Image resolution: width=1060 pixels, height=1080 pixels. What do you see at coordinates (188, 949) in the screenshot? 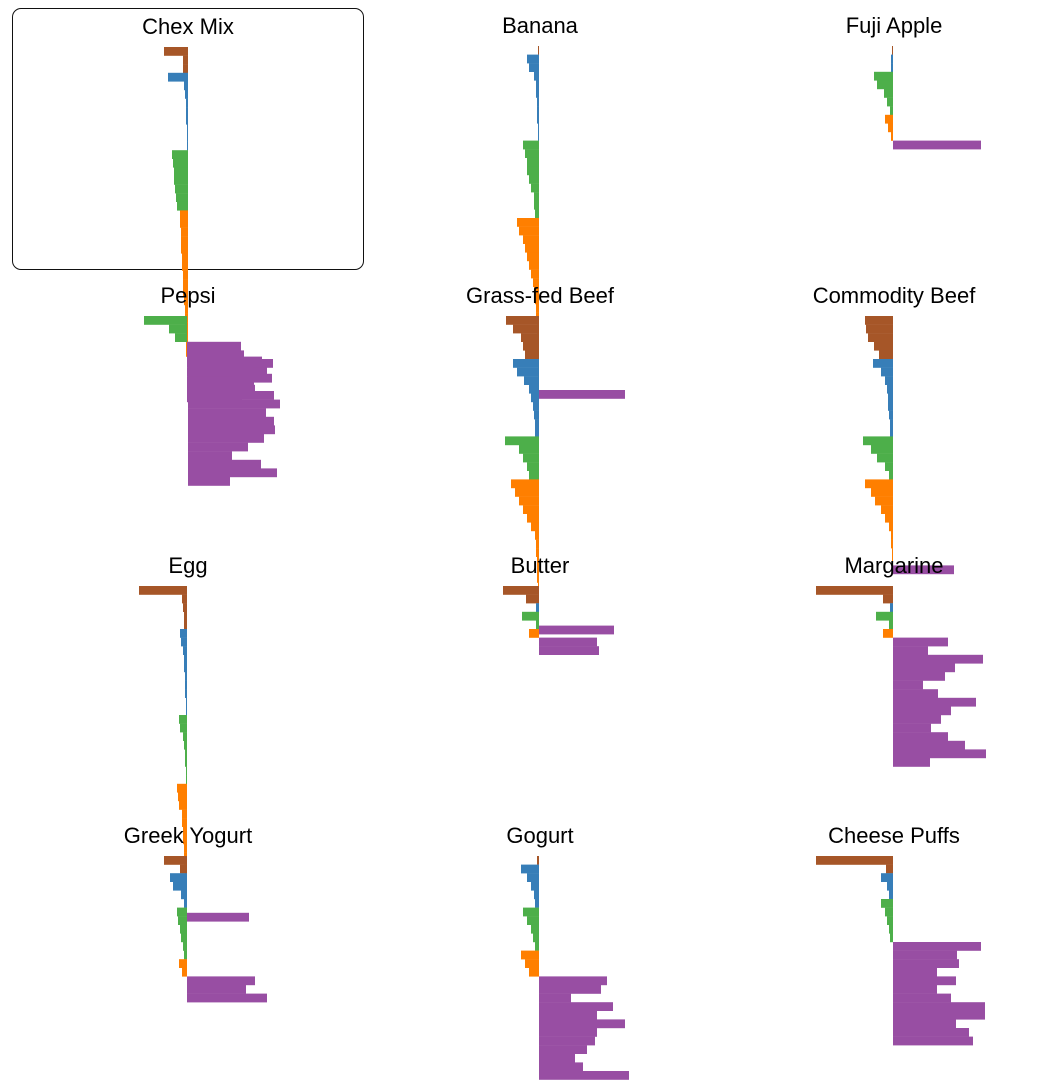
I see `chart-panel: Greek Yogurt` at bounding box center [188, 949].